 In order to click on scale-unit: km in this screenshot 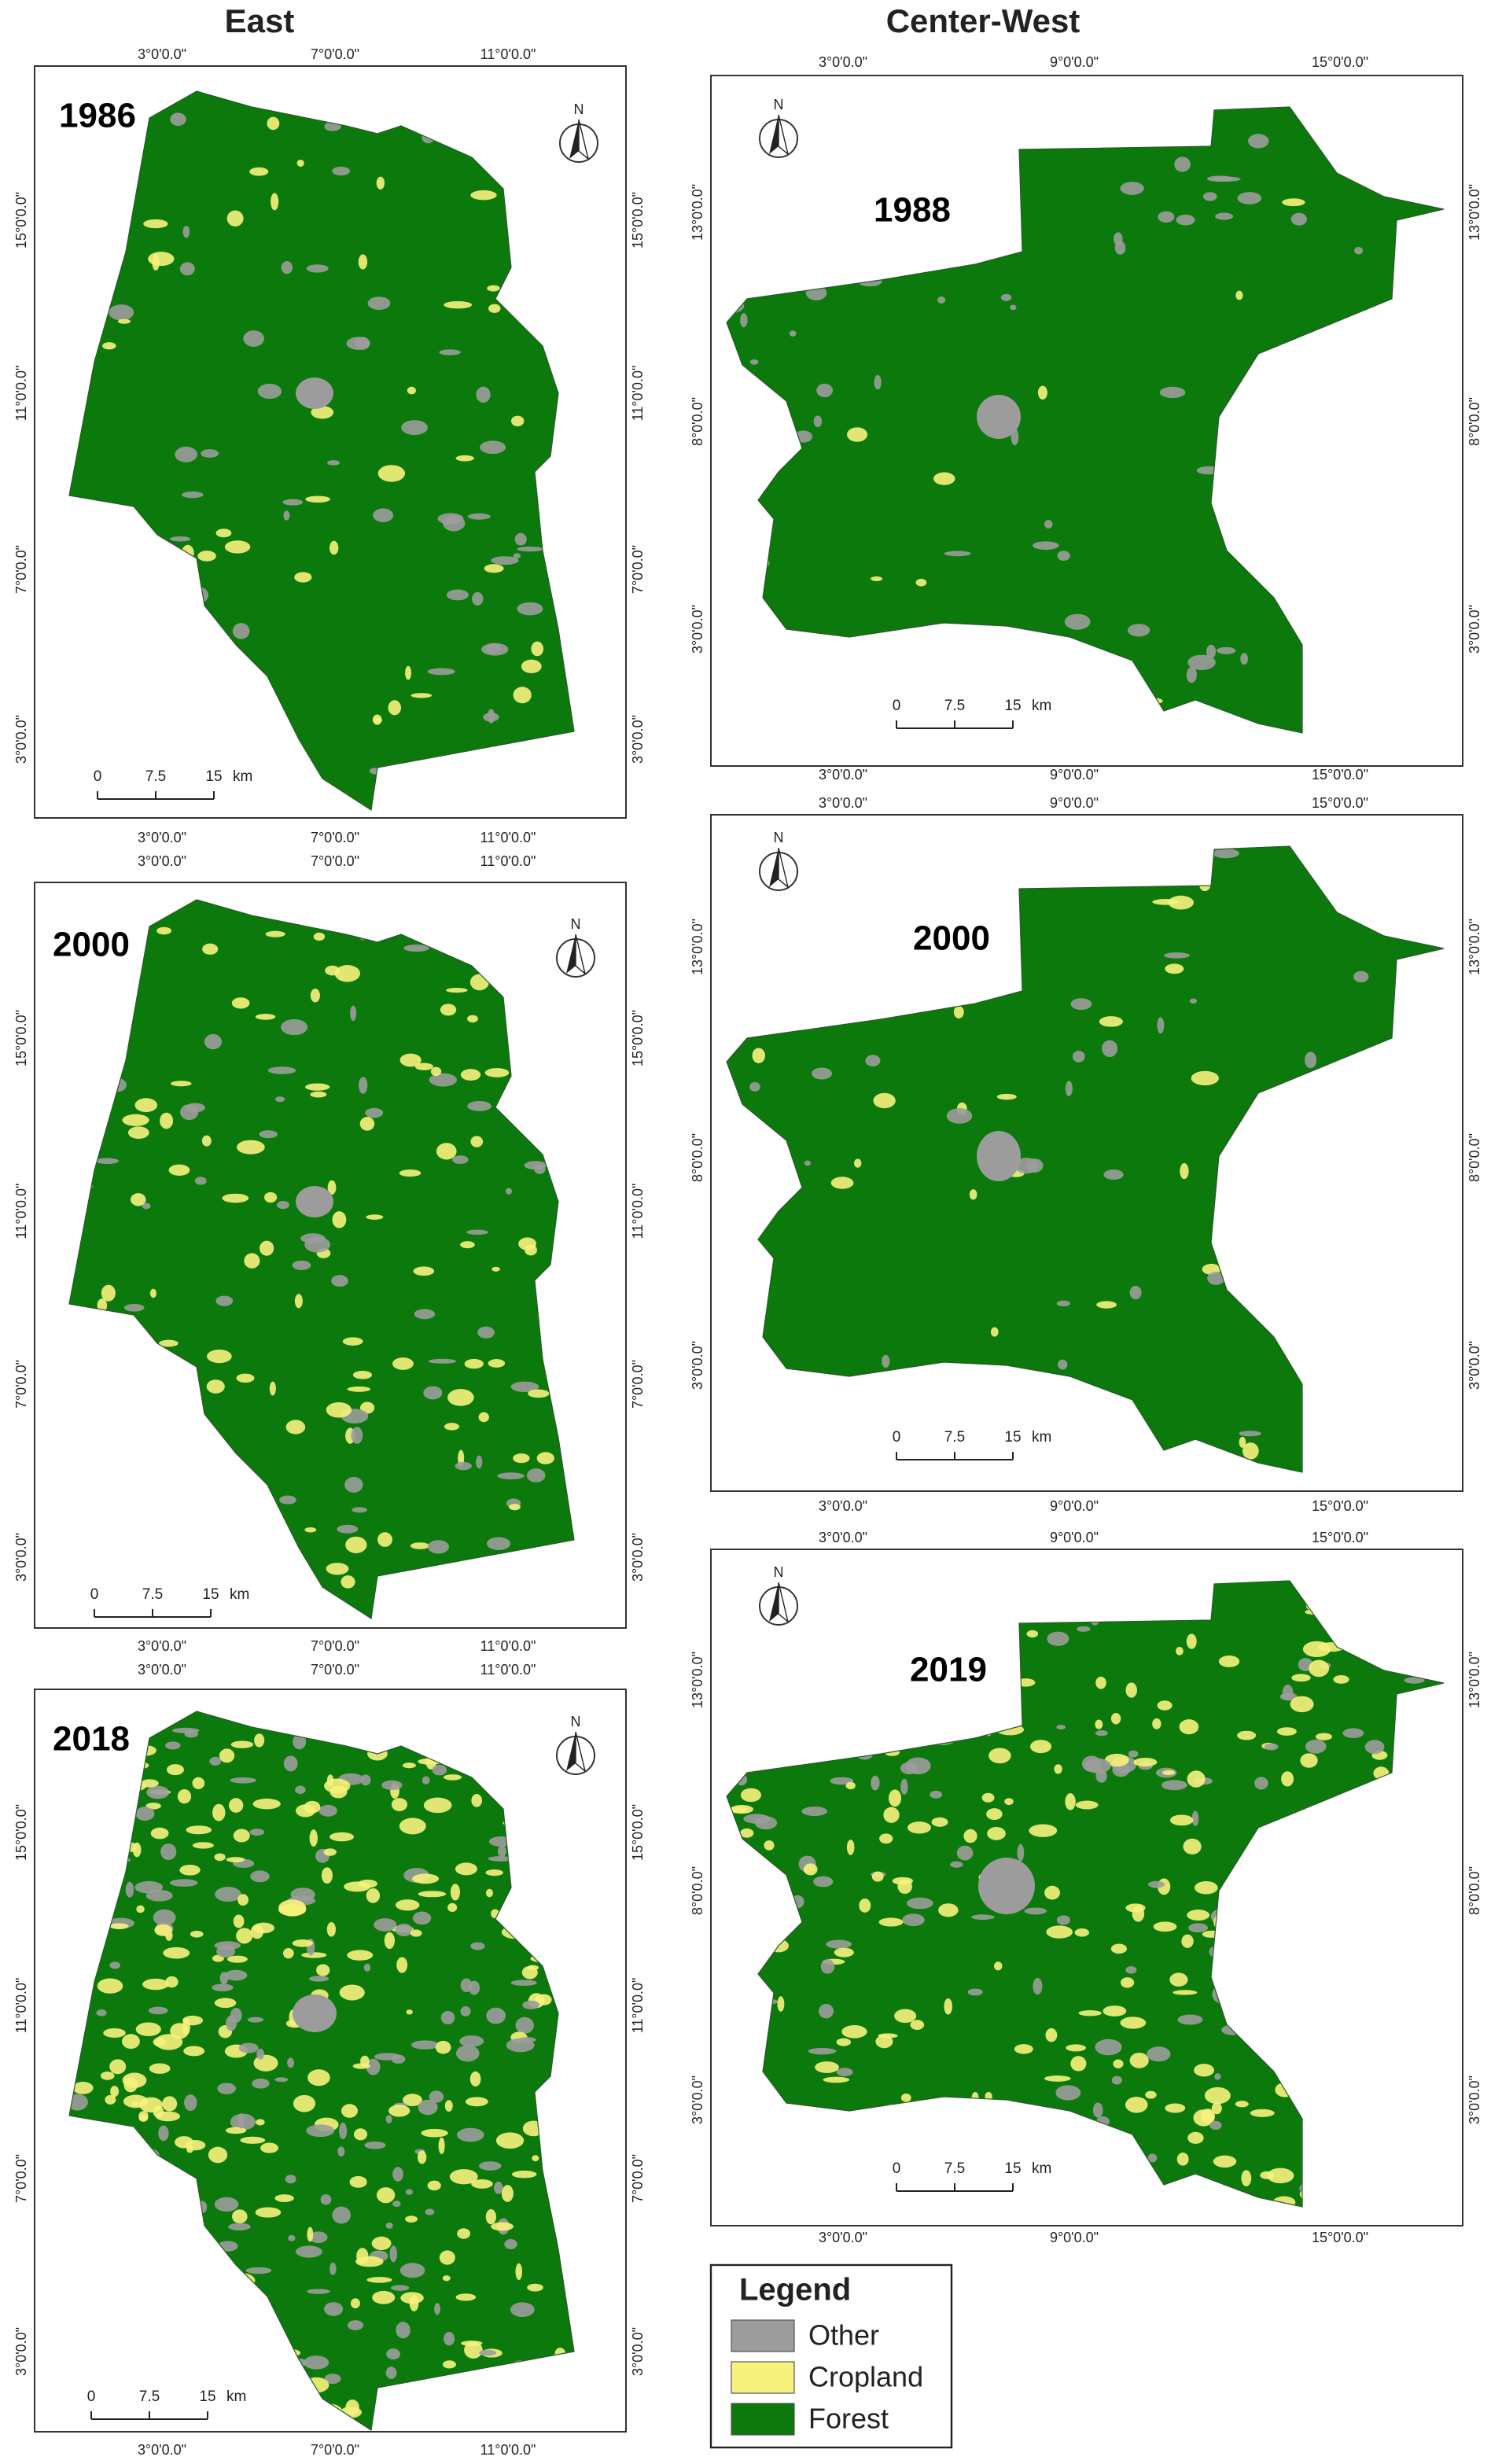, I will do `click(1041, 706)`.